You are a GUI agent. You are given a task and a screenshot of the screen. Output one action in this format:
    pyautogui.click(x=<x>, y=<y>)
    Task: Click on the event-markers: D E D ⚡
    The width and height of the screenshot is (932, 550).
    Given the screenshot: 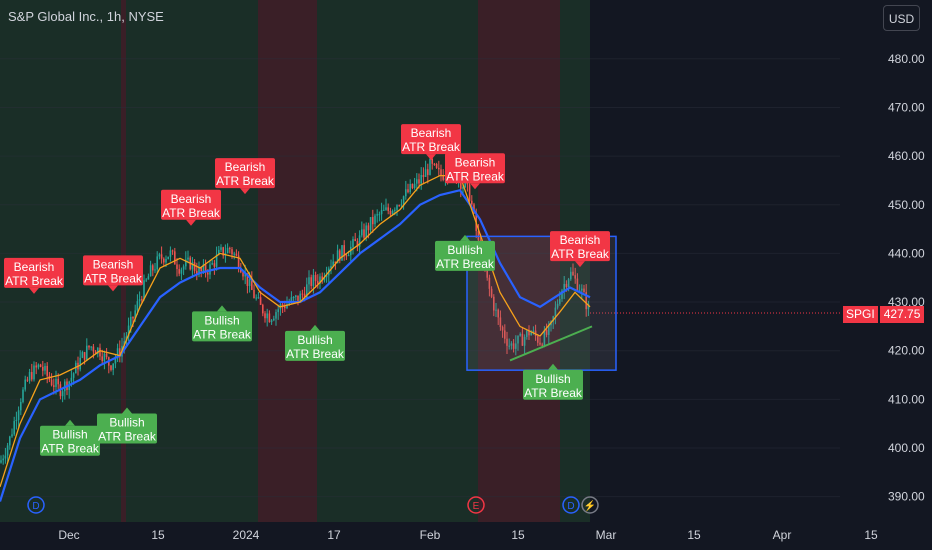 What is the action you would take?
    pyautogui.click(x=313, y=505)
    